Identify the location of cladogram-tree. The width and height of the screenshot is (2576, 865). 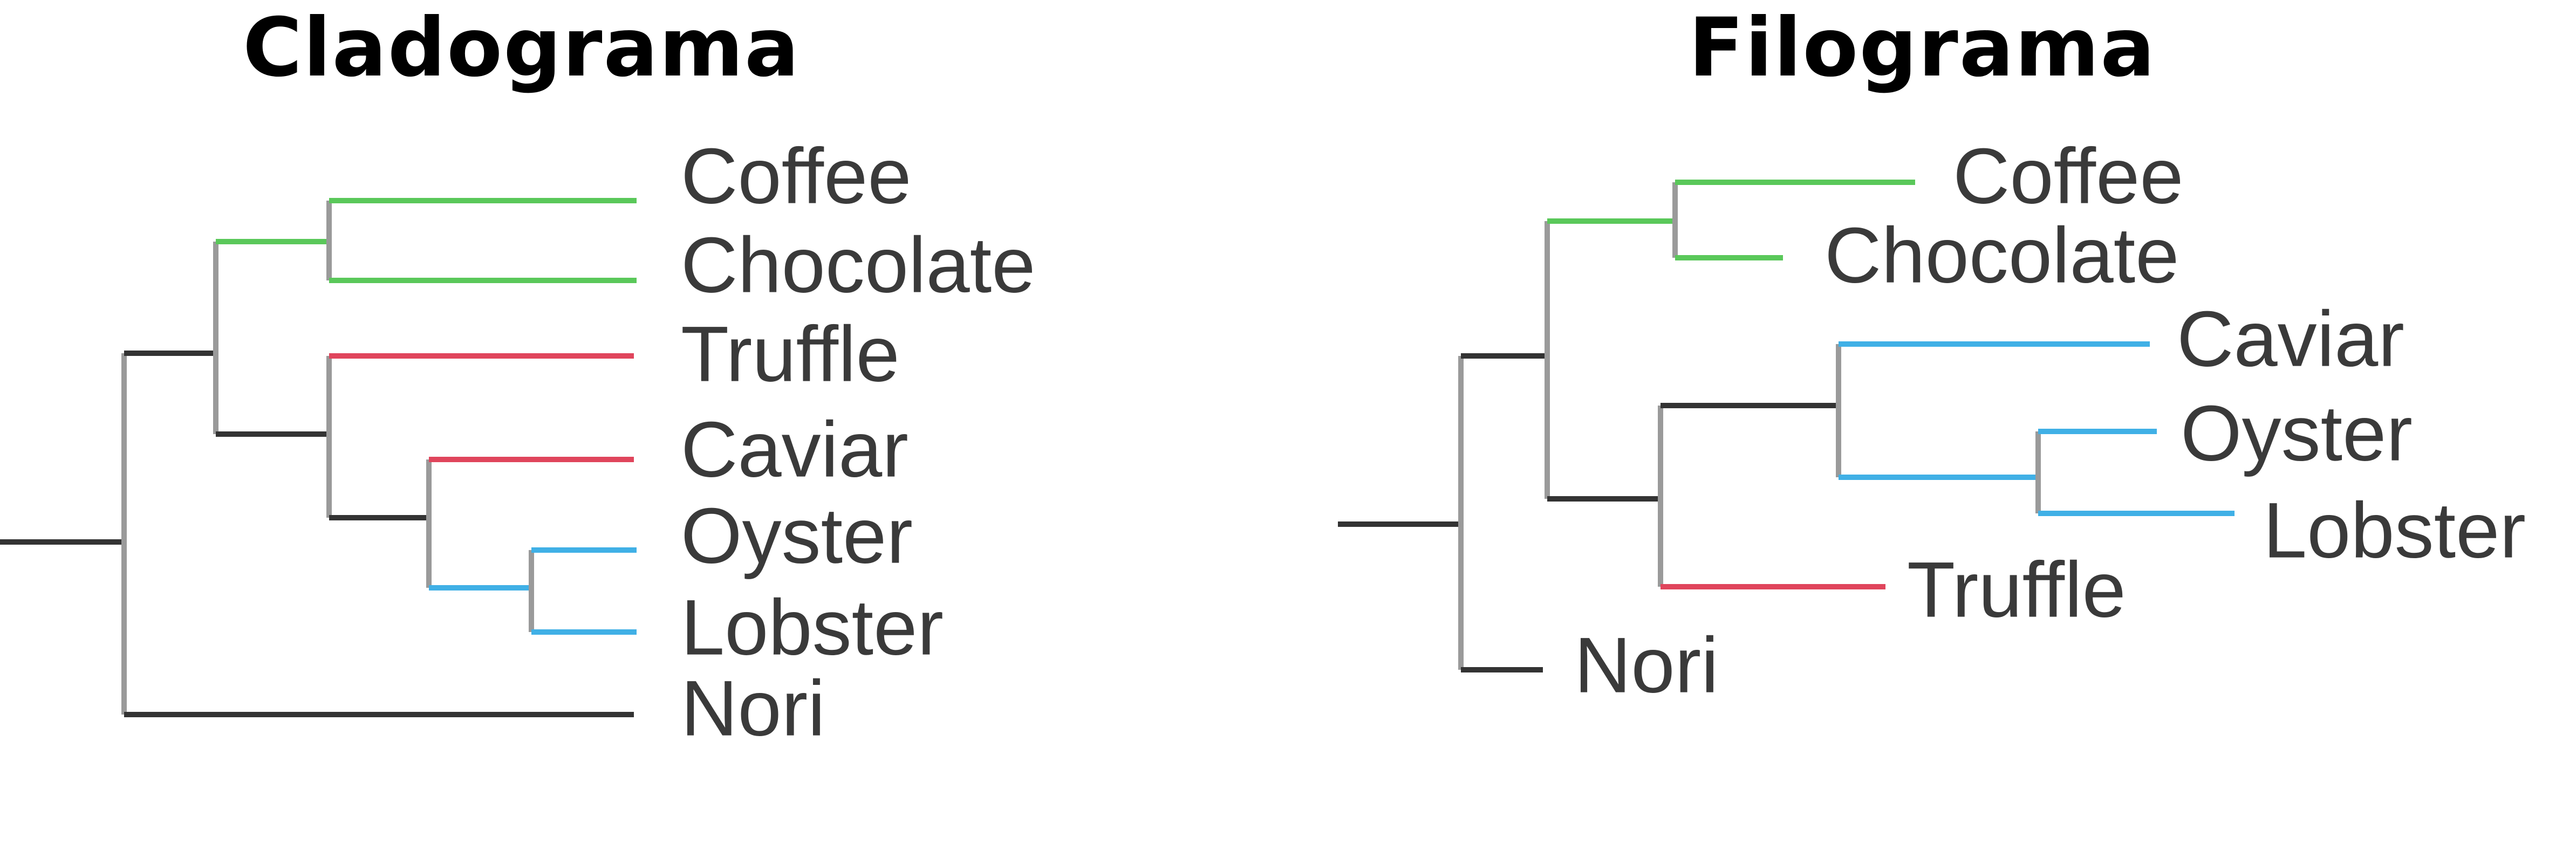
(318, 457).